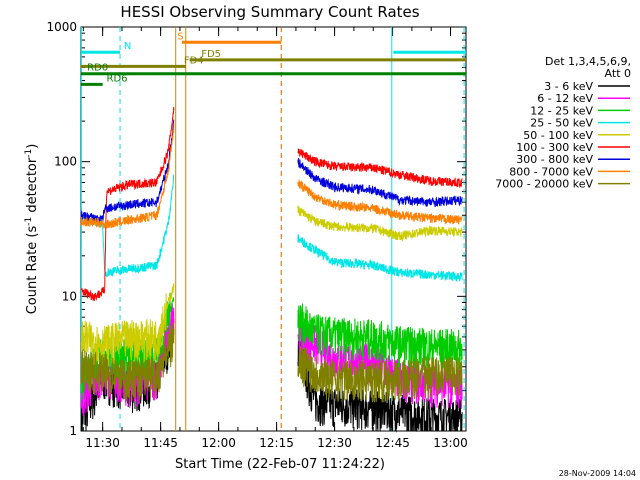 This screenshot has width=640, height=480. Describe the element at coordinates (588, 61) in the screenshot. I see `legend-header-line1: Det 1,3,4,5,6,9,` at that location.